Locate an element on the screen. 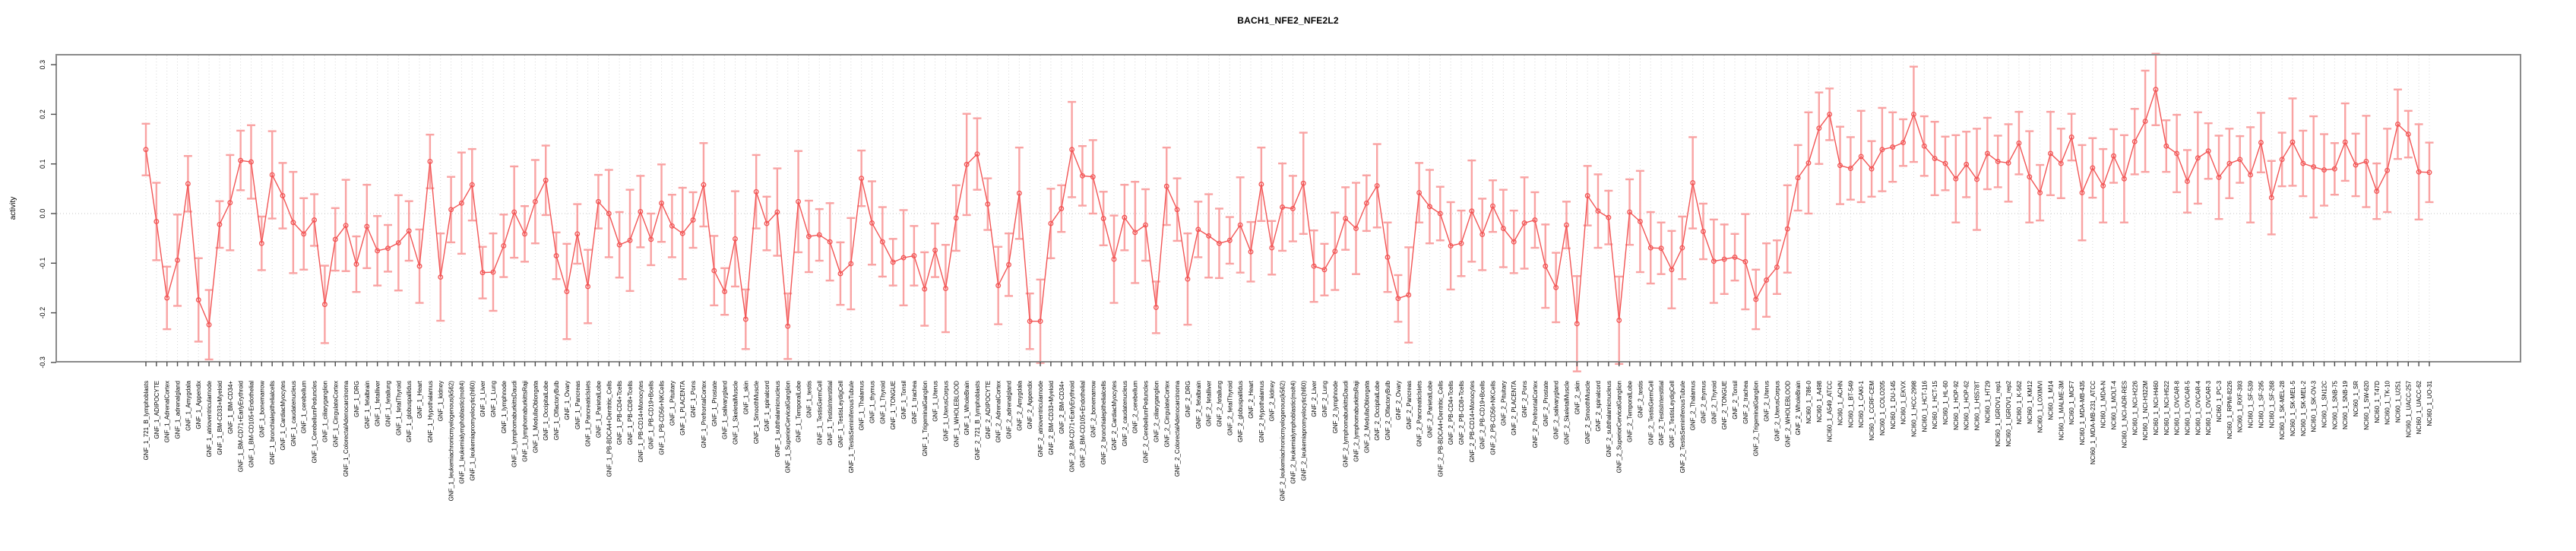  x-tick-label: GNF_1_BM-CD33+Myeloid is located at coordinates (220, 418).